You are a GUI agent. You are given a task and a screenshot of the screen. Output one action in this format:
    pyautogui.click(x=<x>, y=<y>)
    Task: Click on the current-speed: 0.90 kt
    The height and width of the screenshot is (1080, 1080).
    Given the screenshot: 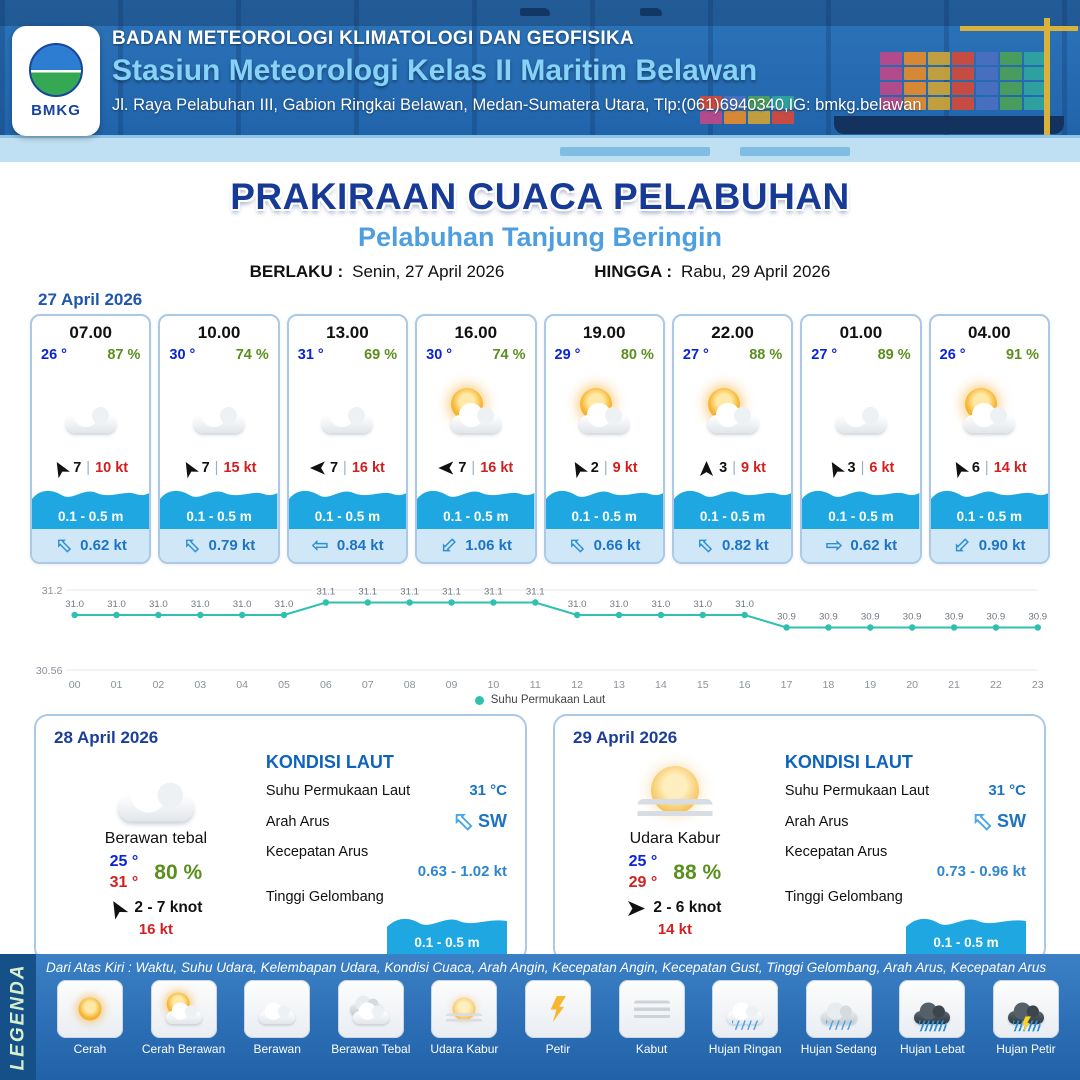 What is the action you would take?
    pyautogui.click(x=1002, y=545)
    